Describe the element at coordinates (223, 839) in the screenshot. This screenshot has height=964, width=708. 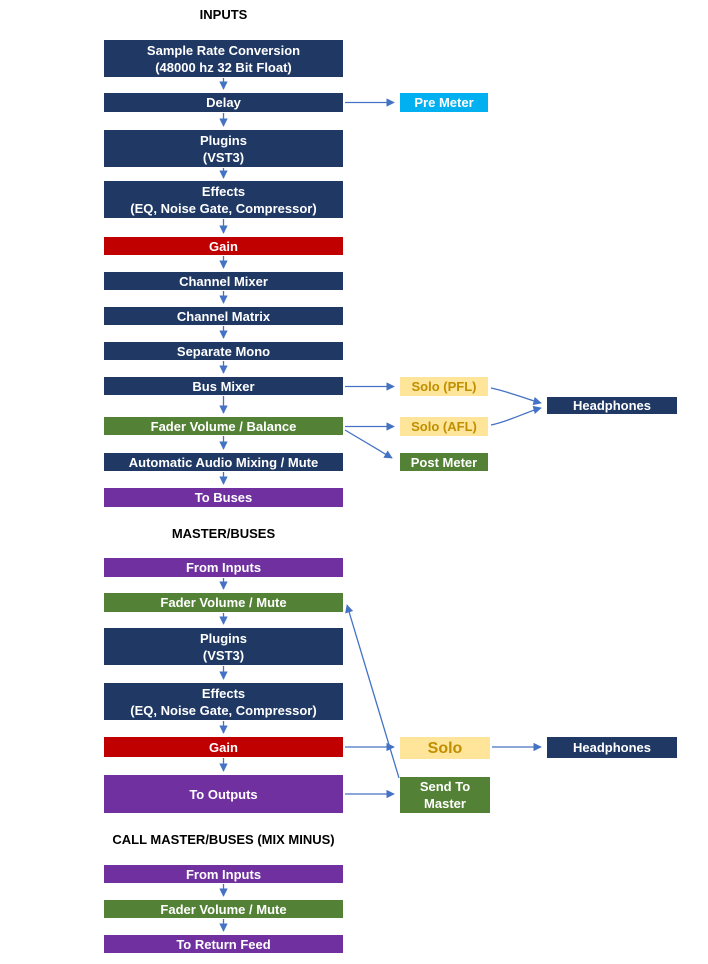
I see `section-title-call-master-buses: CALL MASTER/BUSES (MIX MINUS)` at that location.